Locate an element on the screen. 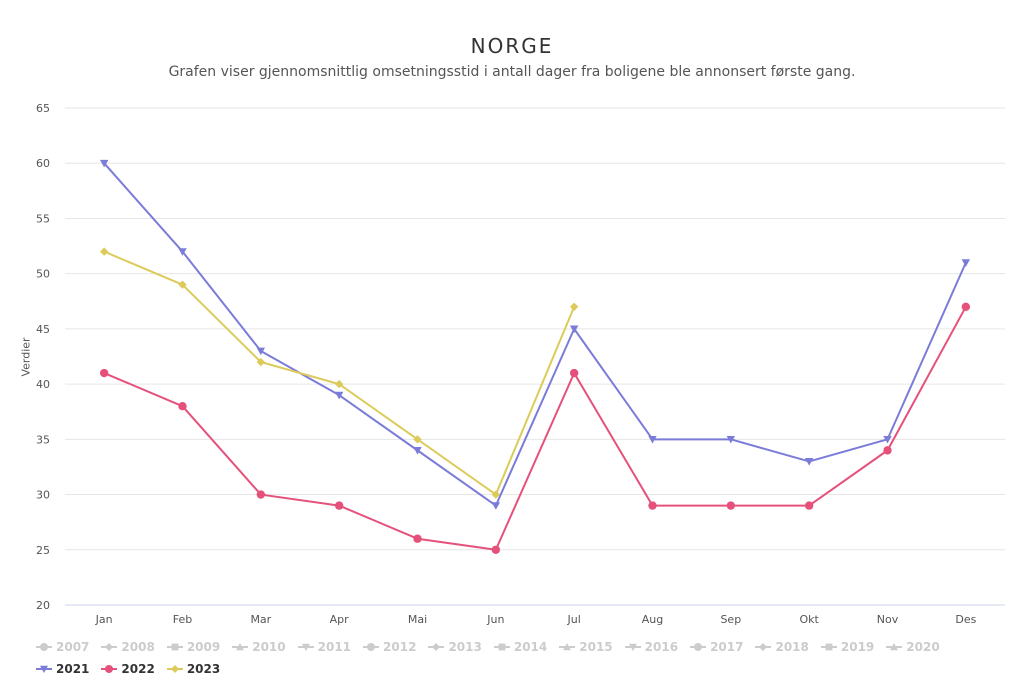 This screenshot has height=696, width=1024. legend-item-2011: 2011 is located at coordinates (324, 647).